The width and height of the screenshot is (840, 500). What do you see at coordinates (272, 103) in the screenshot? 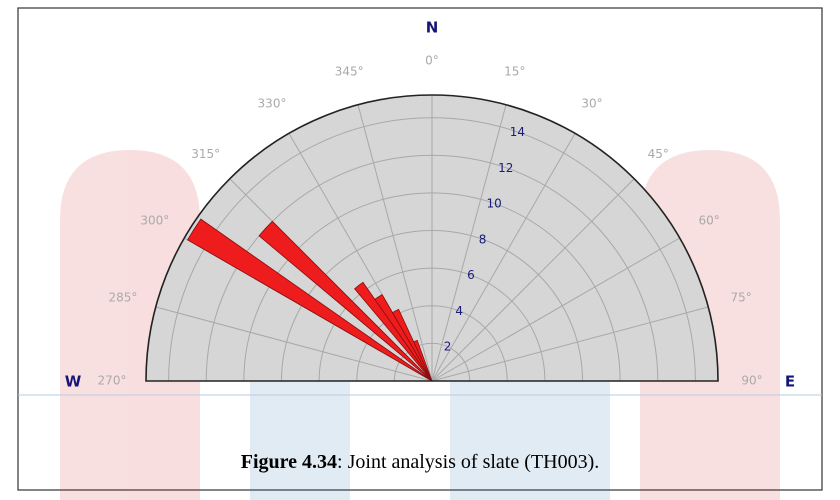
I see `theta-tick-label: 330°` at bounding box center [272, 103].